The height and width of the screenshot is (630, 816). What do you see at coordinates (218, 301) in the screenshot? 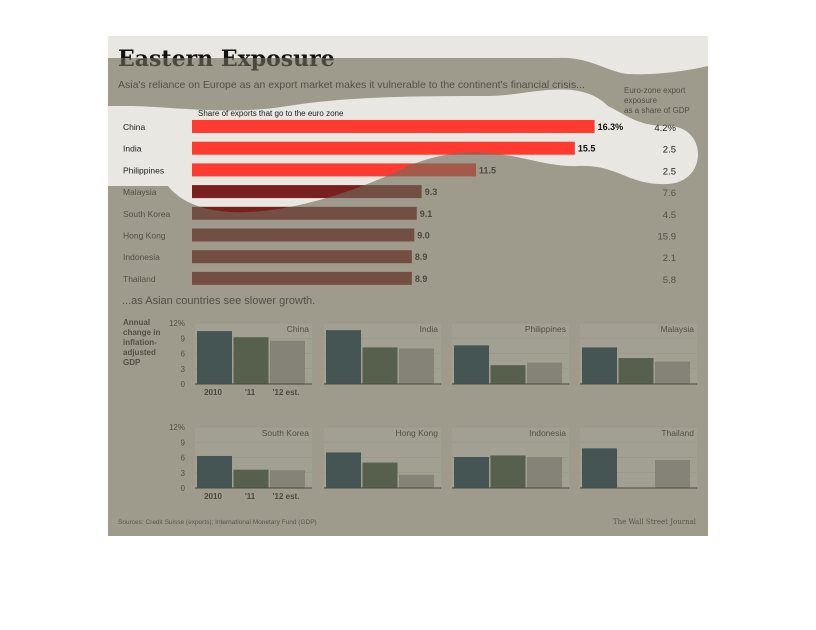
I see `growth-heading: ...as Asian countries see slower growth.` at bounding box center [218, 301].